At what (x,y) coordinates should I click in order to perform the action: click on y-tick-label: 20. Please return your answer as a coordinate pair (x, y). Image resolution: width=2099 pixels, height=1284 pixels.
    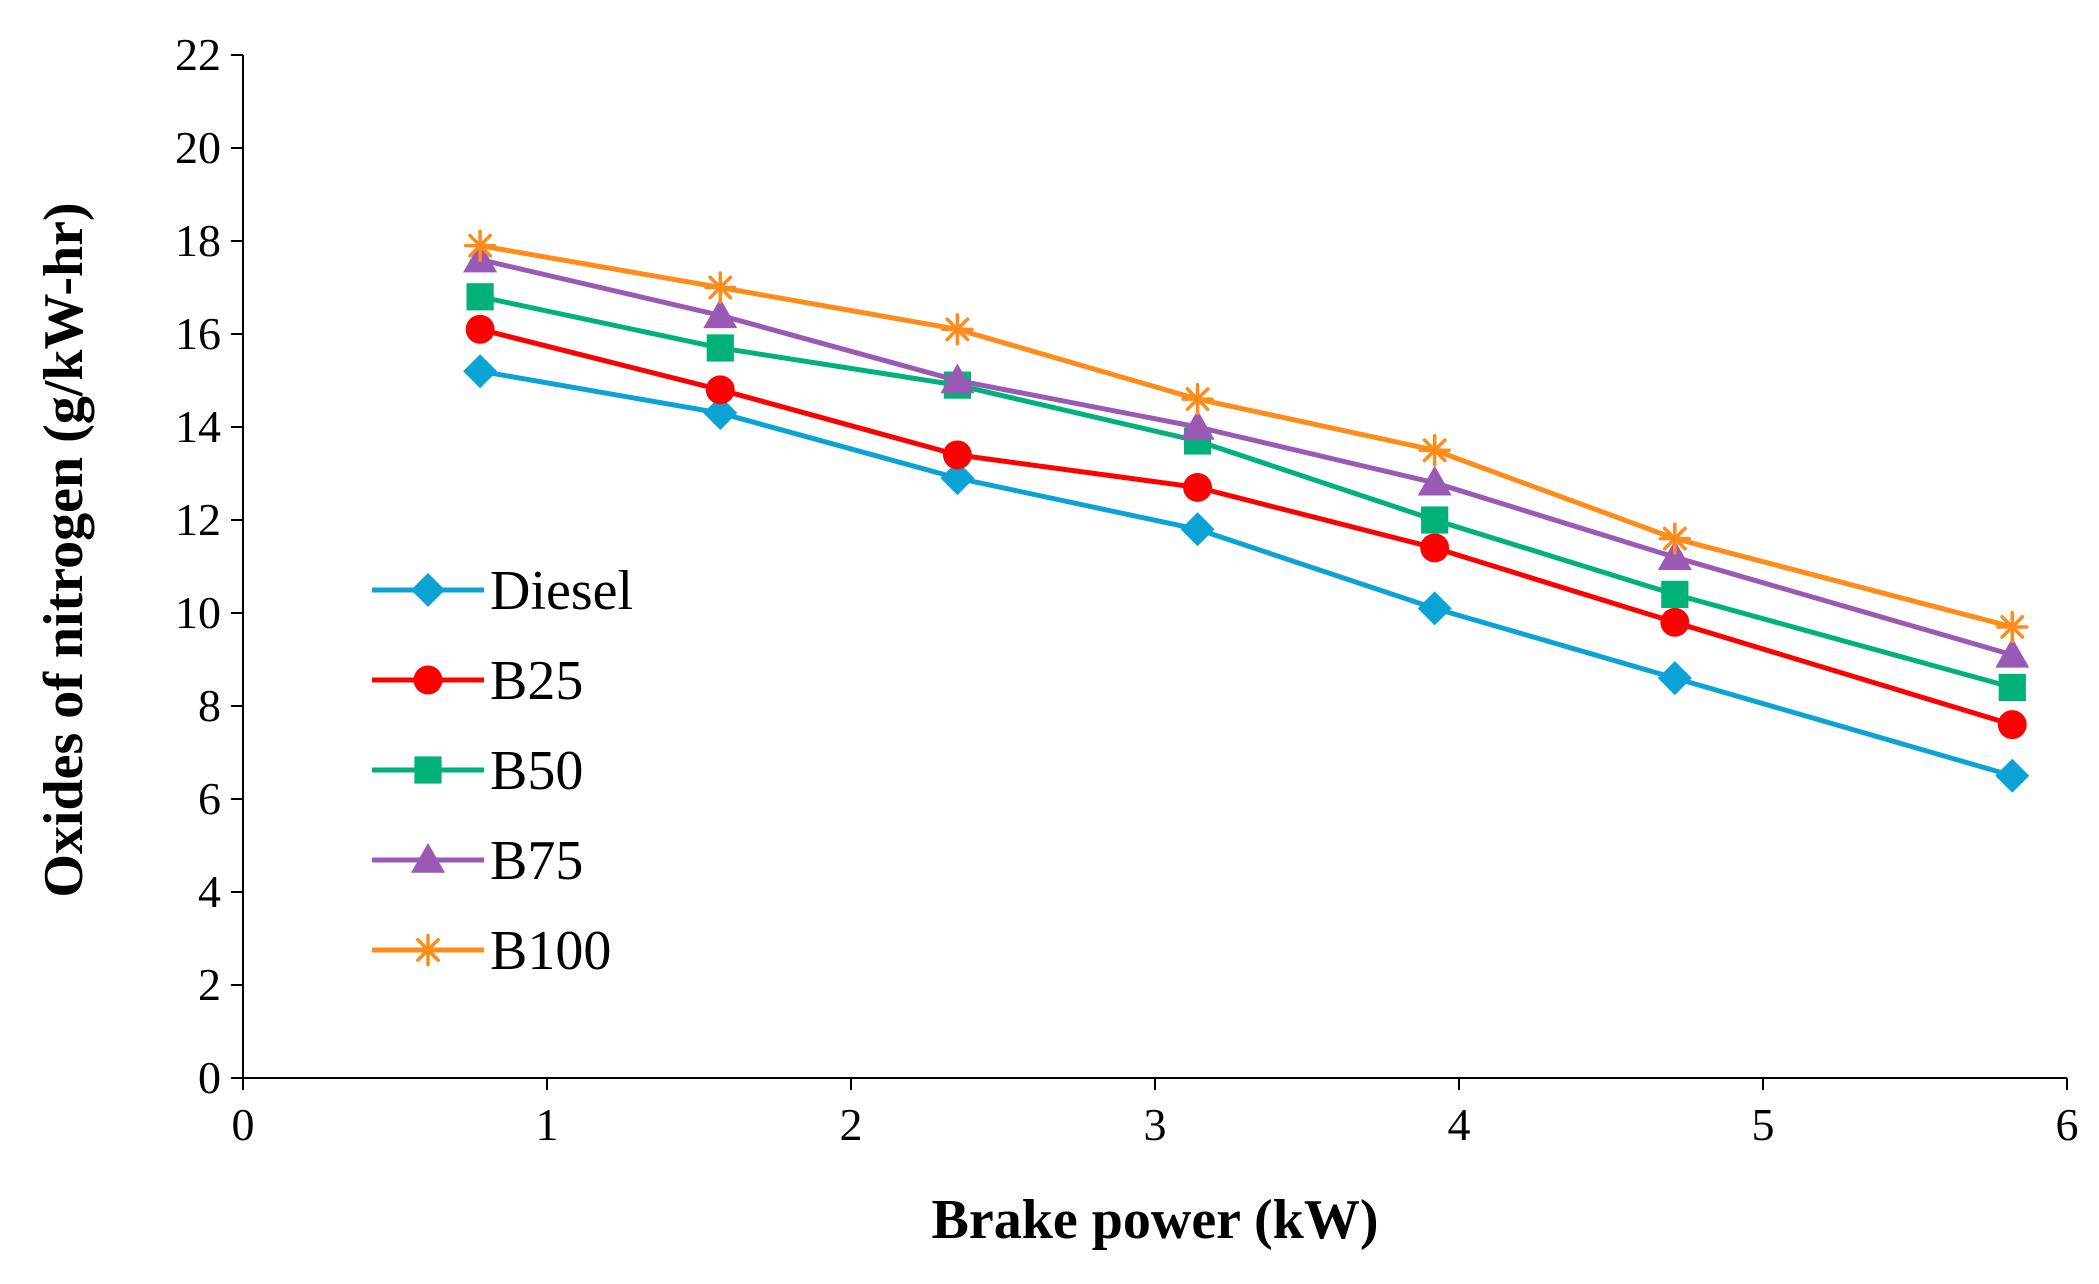
    Looking at the image, I should click on (198, 147).